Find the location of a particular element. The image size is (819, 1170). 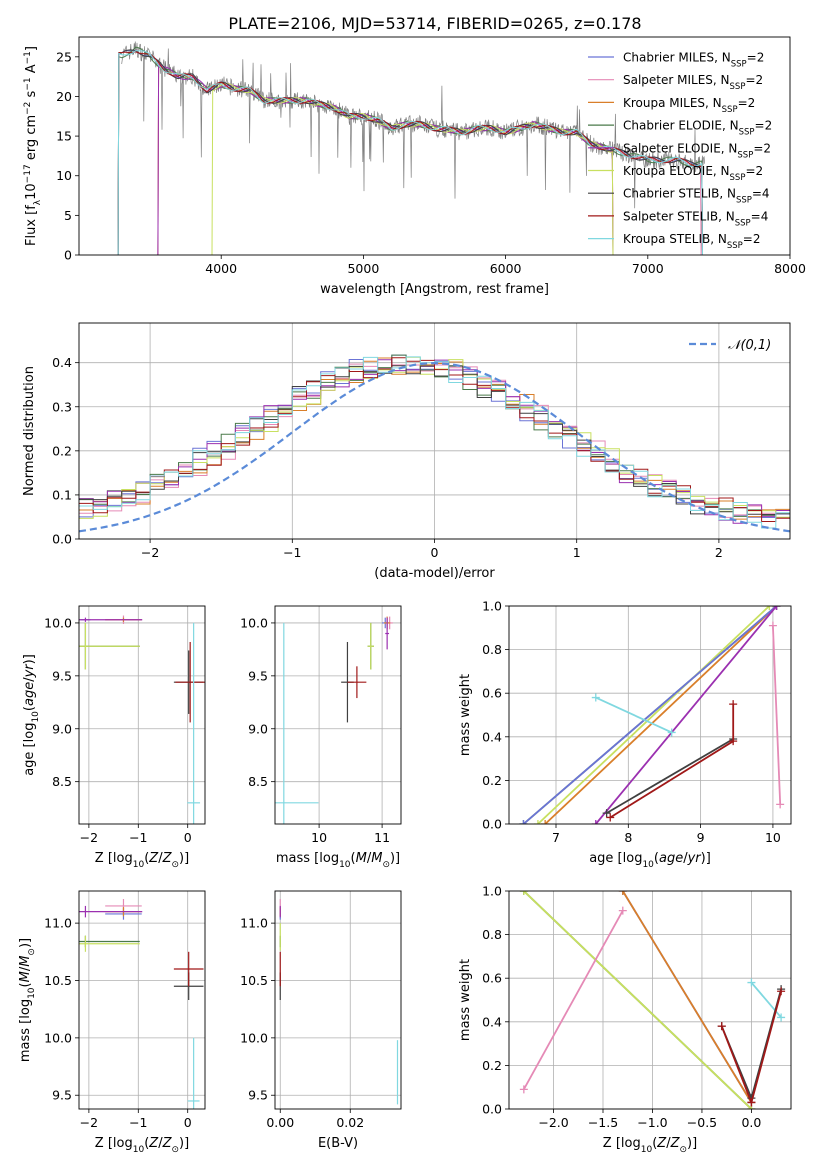

mass_vs_ebv-plot is located at coordinates (339, 1002).